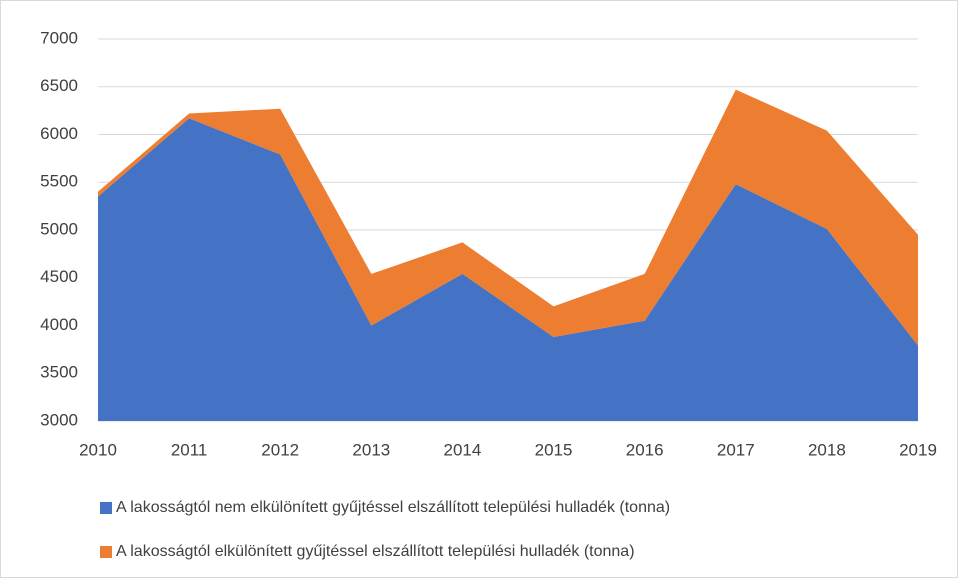  Describe the element at coordinates (189, 449) in the screenshot. I see `x-tick-label: 2011` at that location.